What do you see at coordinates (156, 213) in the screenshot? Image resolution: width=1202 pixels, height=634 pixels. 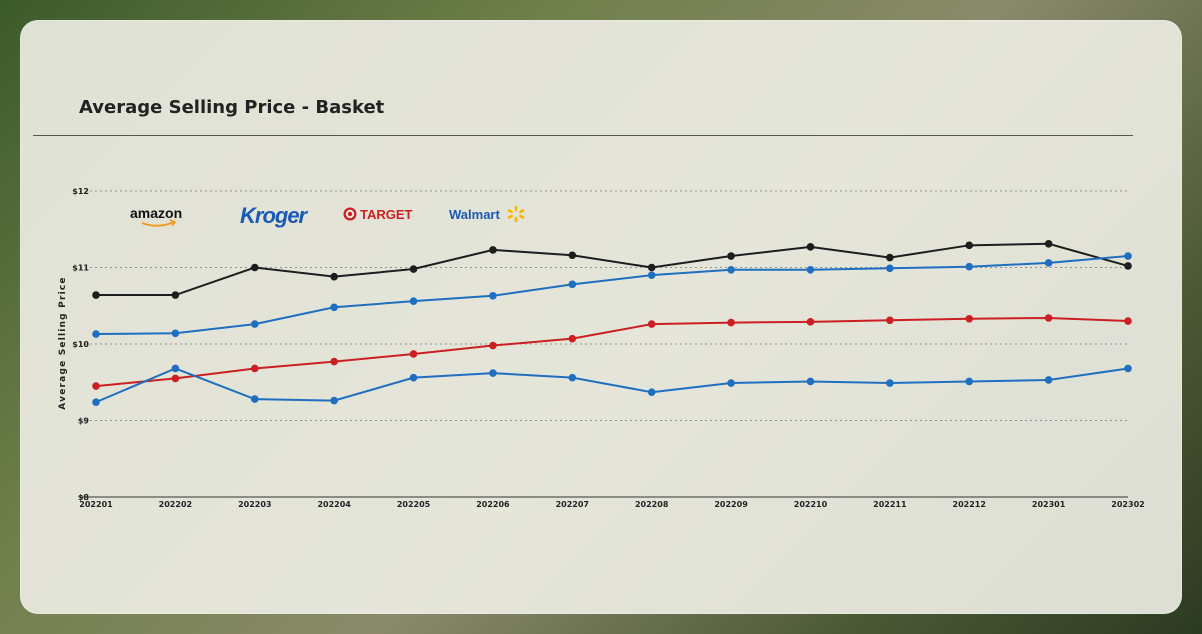 I see `amazon-logo-text: amazon` at bounding box center [156, 213].